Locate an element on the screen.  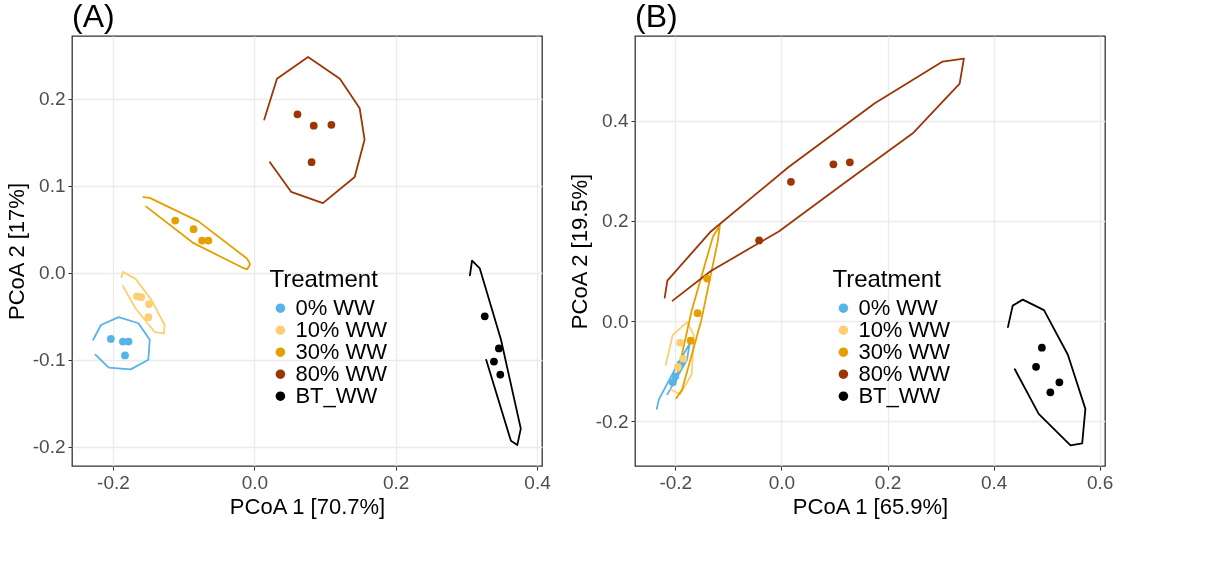
y-axis-title: PCoA 2 [19.5%] is located at coordinates (579, 251).